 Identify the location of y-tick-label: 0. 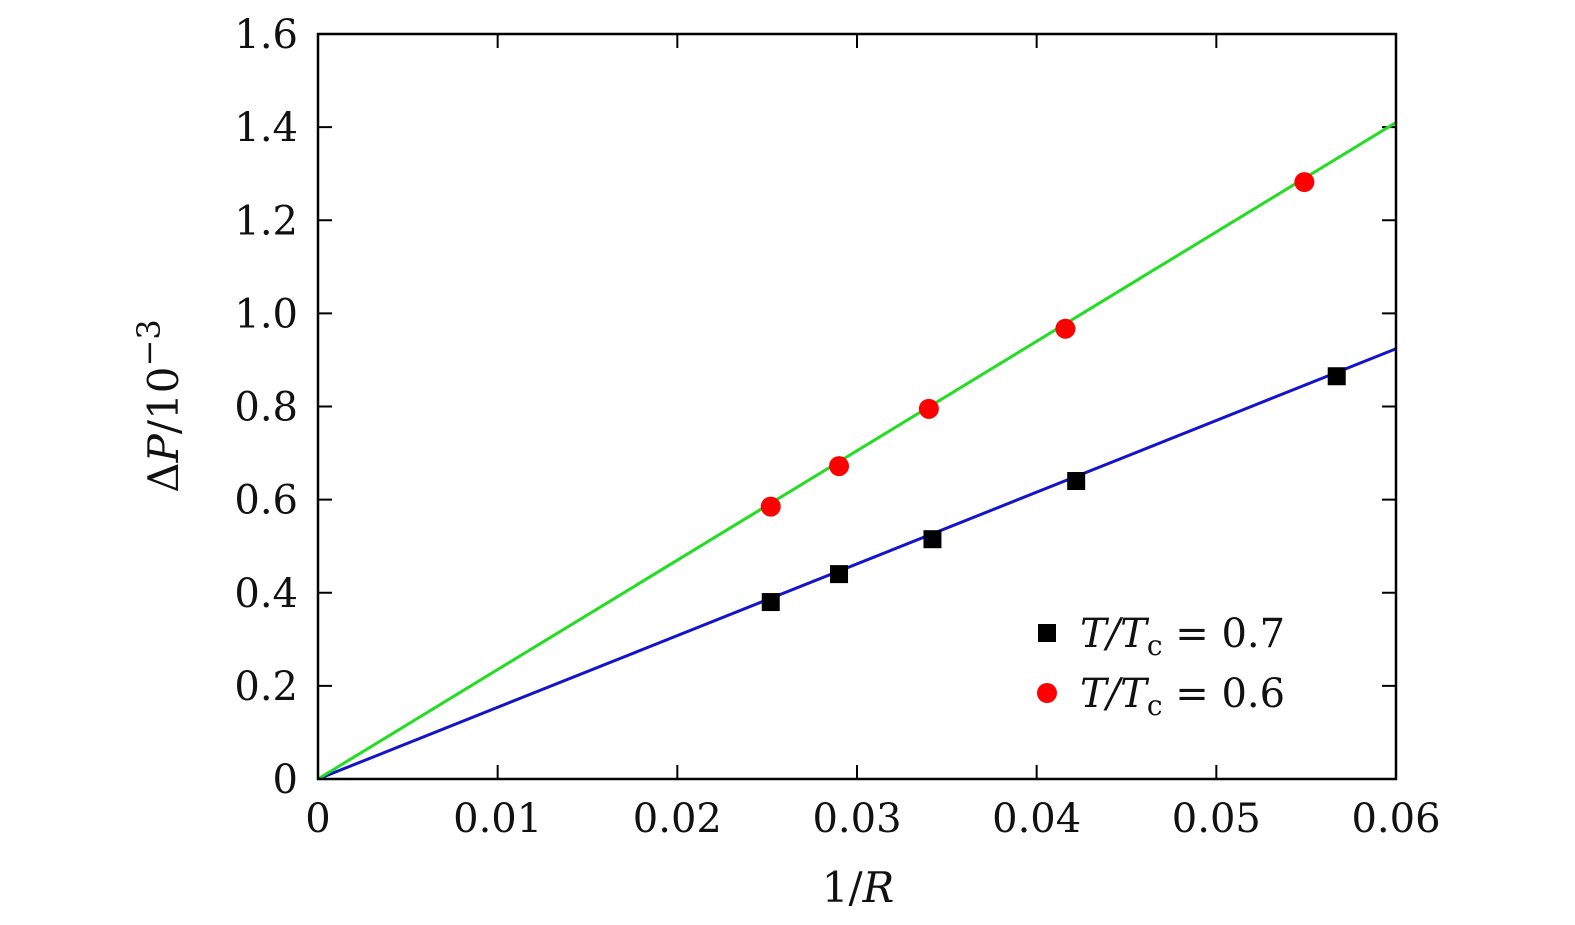
(285, 780).